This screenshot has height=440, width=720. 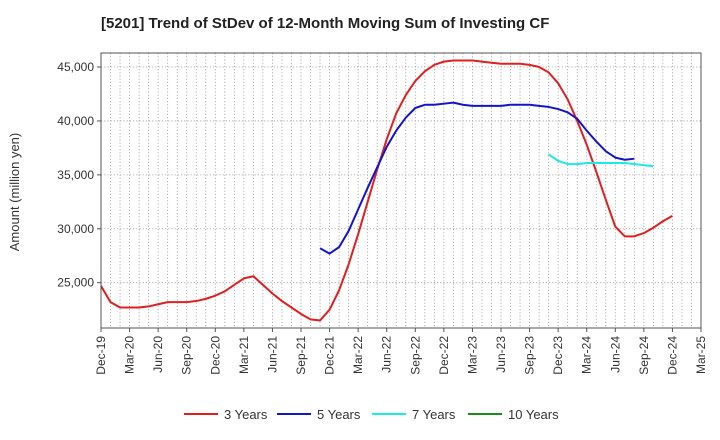 I want to click on x-tick-label: Jun-21, so click(x=272, y=354).